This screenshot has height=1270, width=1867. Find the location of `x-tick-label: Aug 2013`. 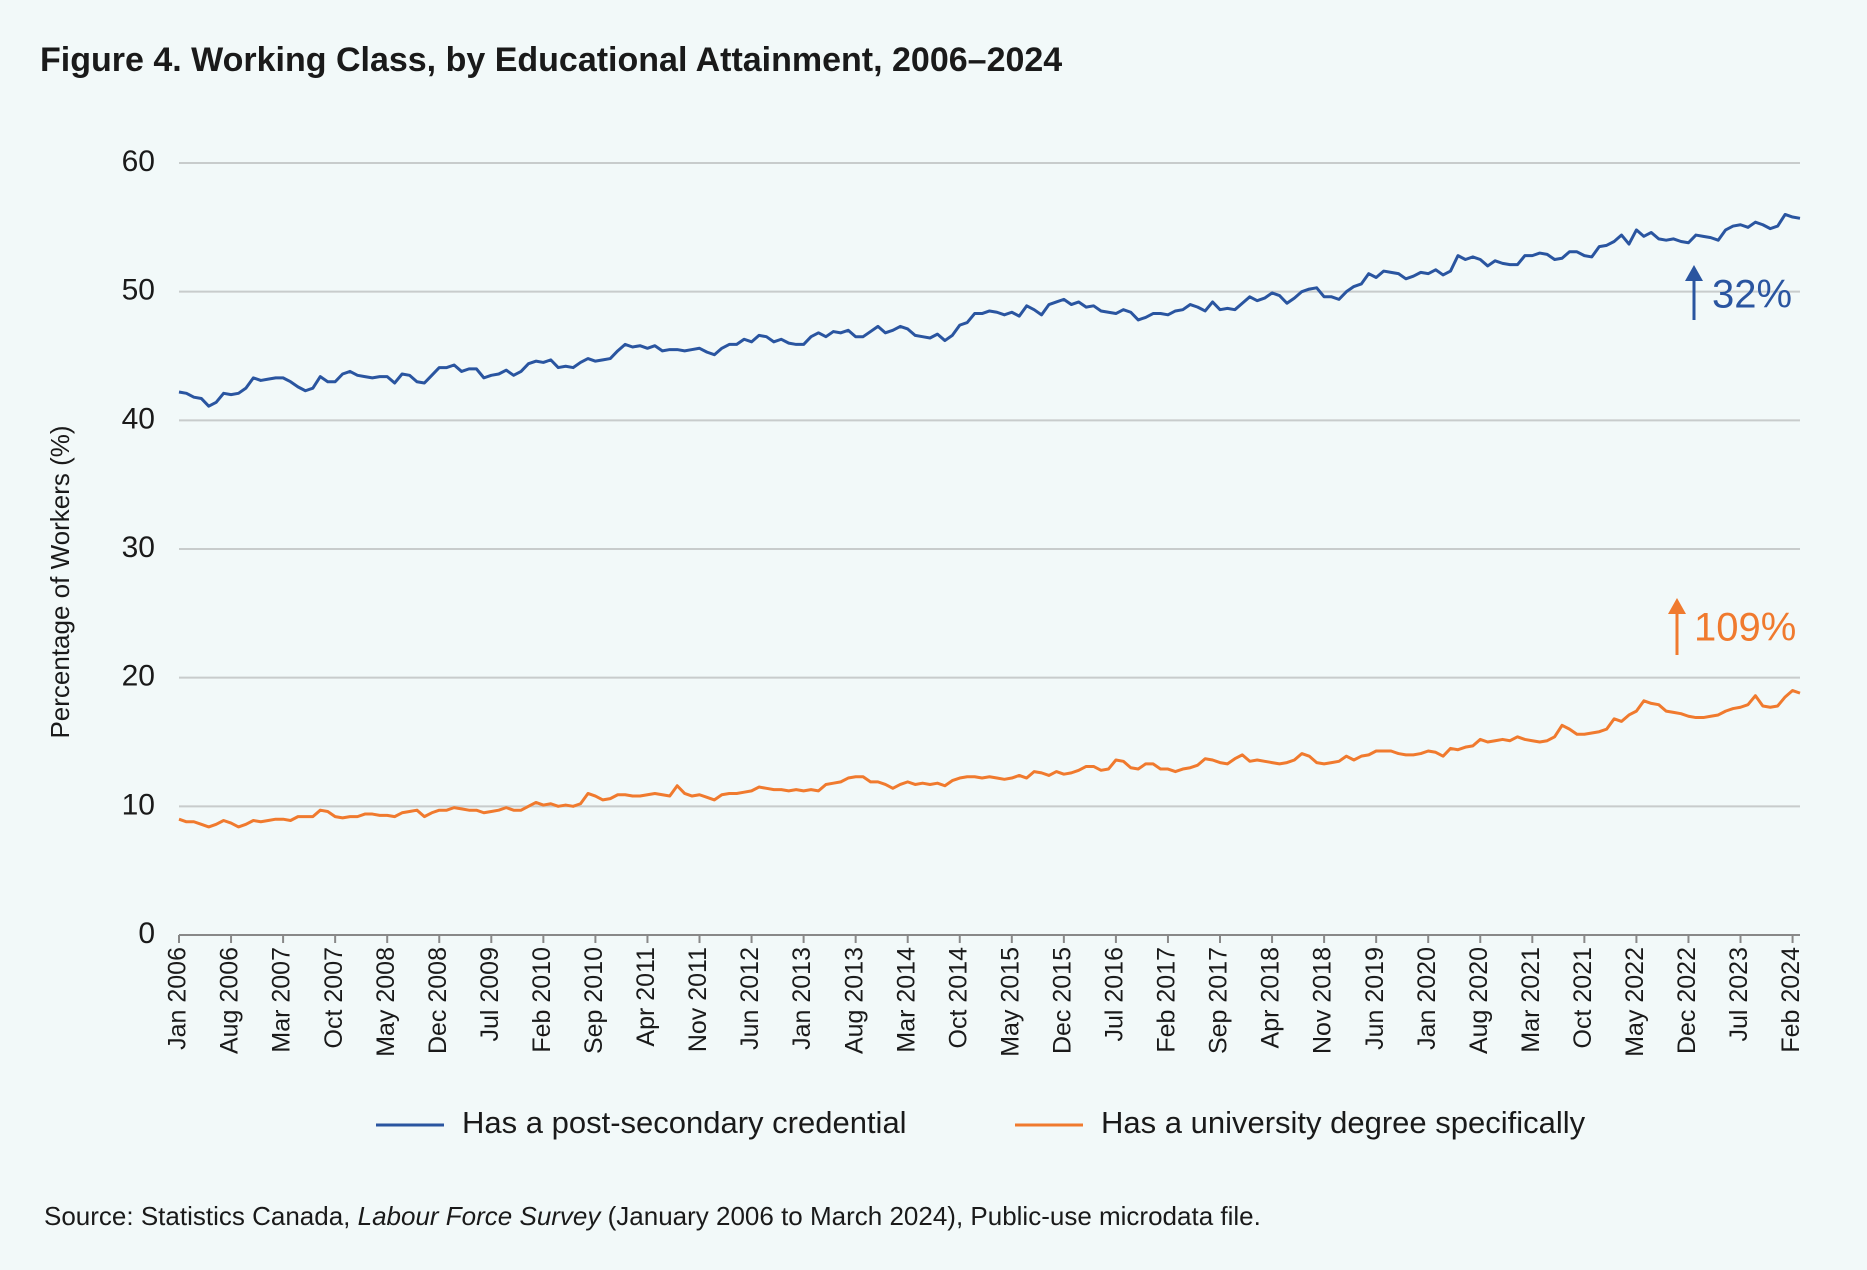

x-tick-label: Aug 2013 is located at coordinates (854, 1000).